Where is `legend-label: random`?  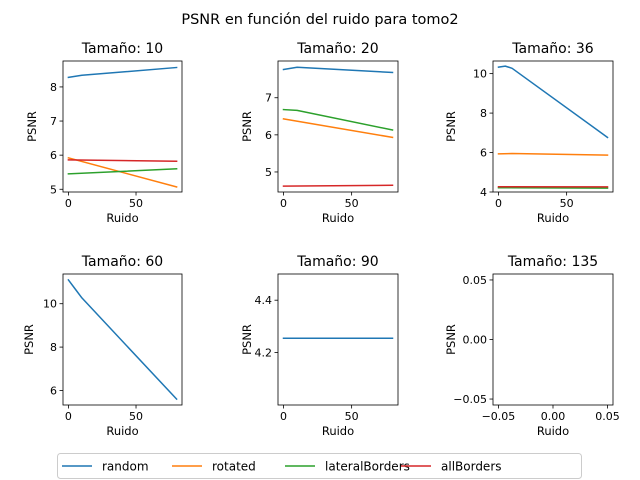
legend-label: random is located at coordinates (125, 467).